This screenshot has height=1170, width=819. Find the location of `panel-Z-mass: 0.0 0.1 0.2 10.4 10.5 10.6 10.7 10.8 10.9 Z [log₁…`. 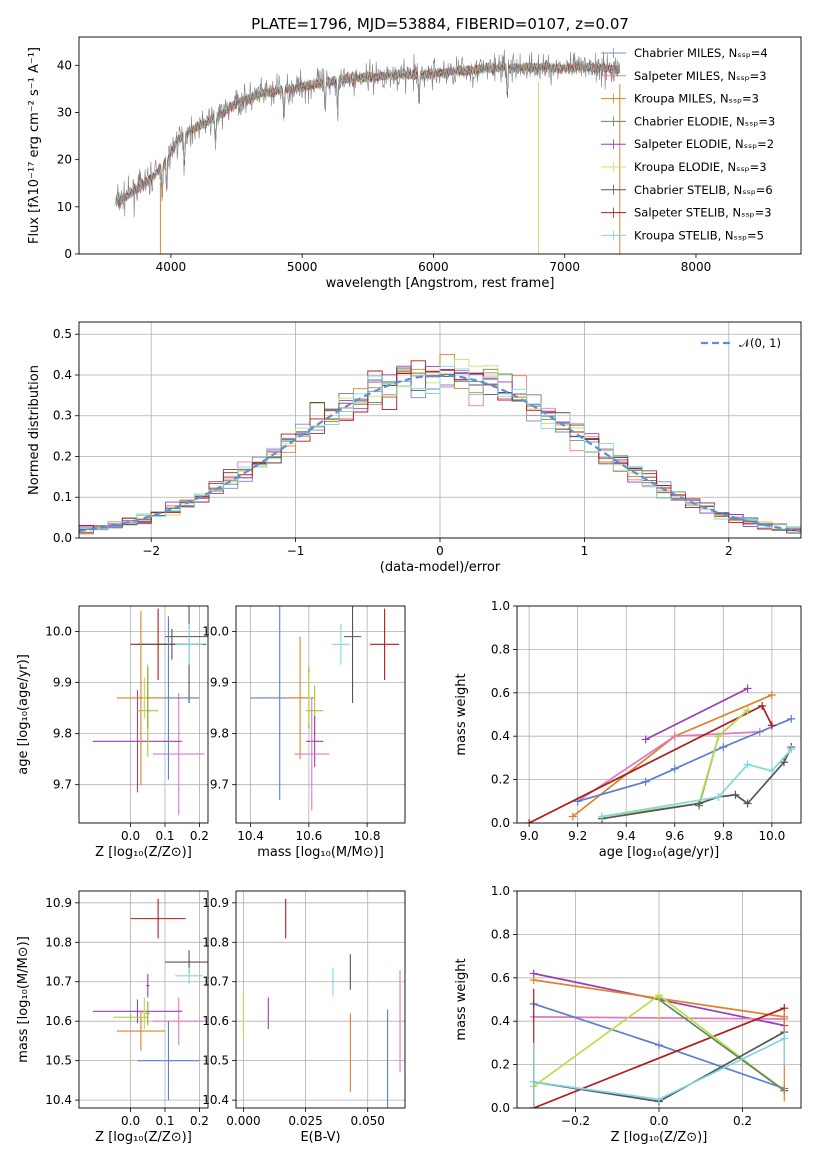

panel-Z-mass: 0.0 0.1 0.2 10.4 10.5 10.6 10.7 10.8 10.9 Z [log₁… is located at coordinates (112, 1017).